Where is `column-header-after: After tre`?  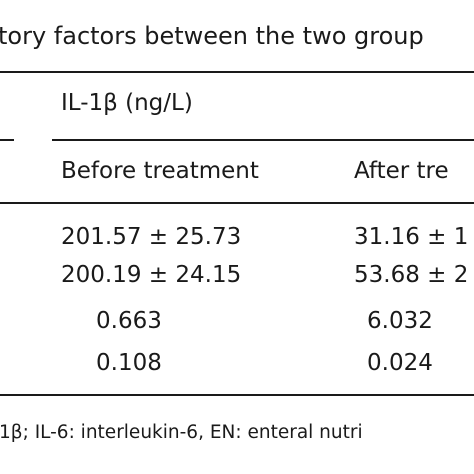 column-header-after: After tre is located at coordinates (401, 171).